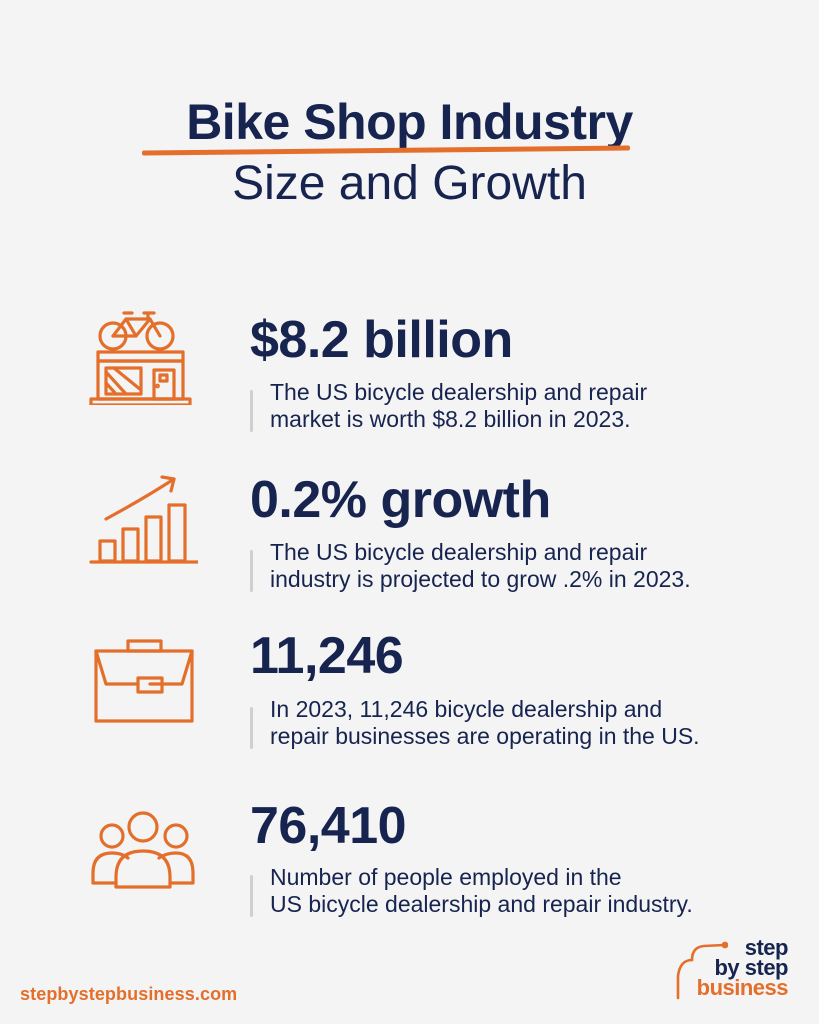 Image resolution: width=819 pixels, height=1024 pixels. I want to click on logo-text-by-step: by step, so click(751, 967).